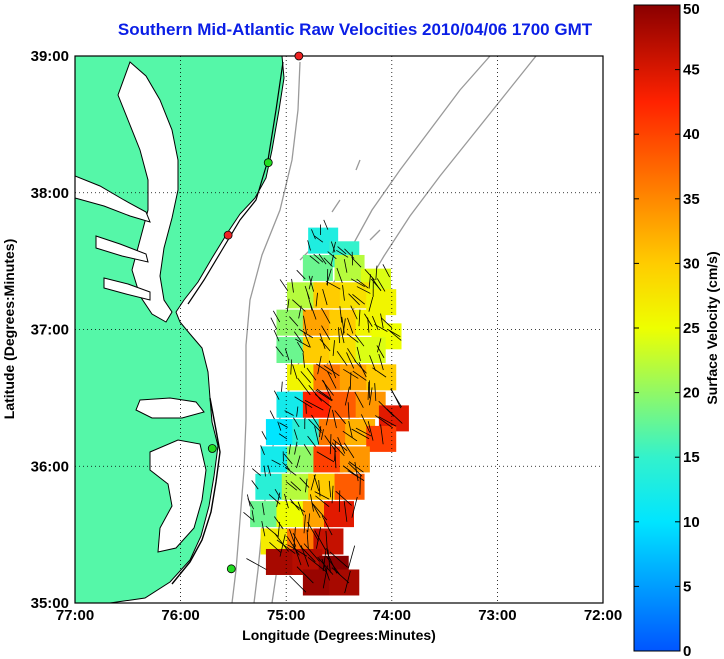 The height and width of the screenshot is (659, 724). I want to click on delmarva-barrier, so click(235, 183).